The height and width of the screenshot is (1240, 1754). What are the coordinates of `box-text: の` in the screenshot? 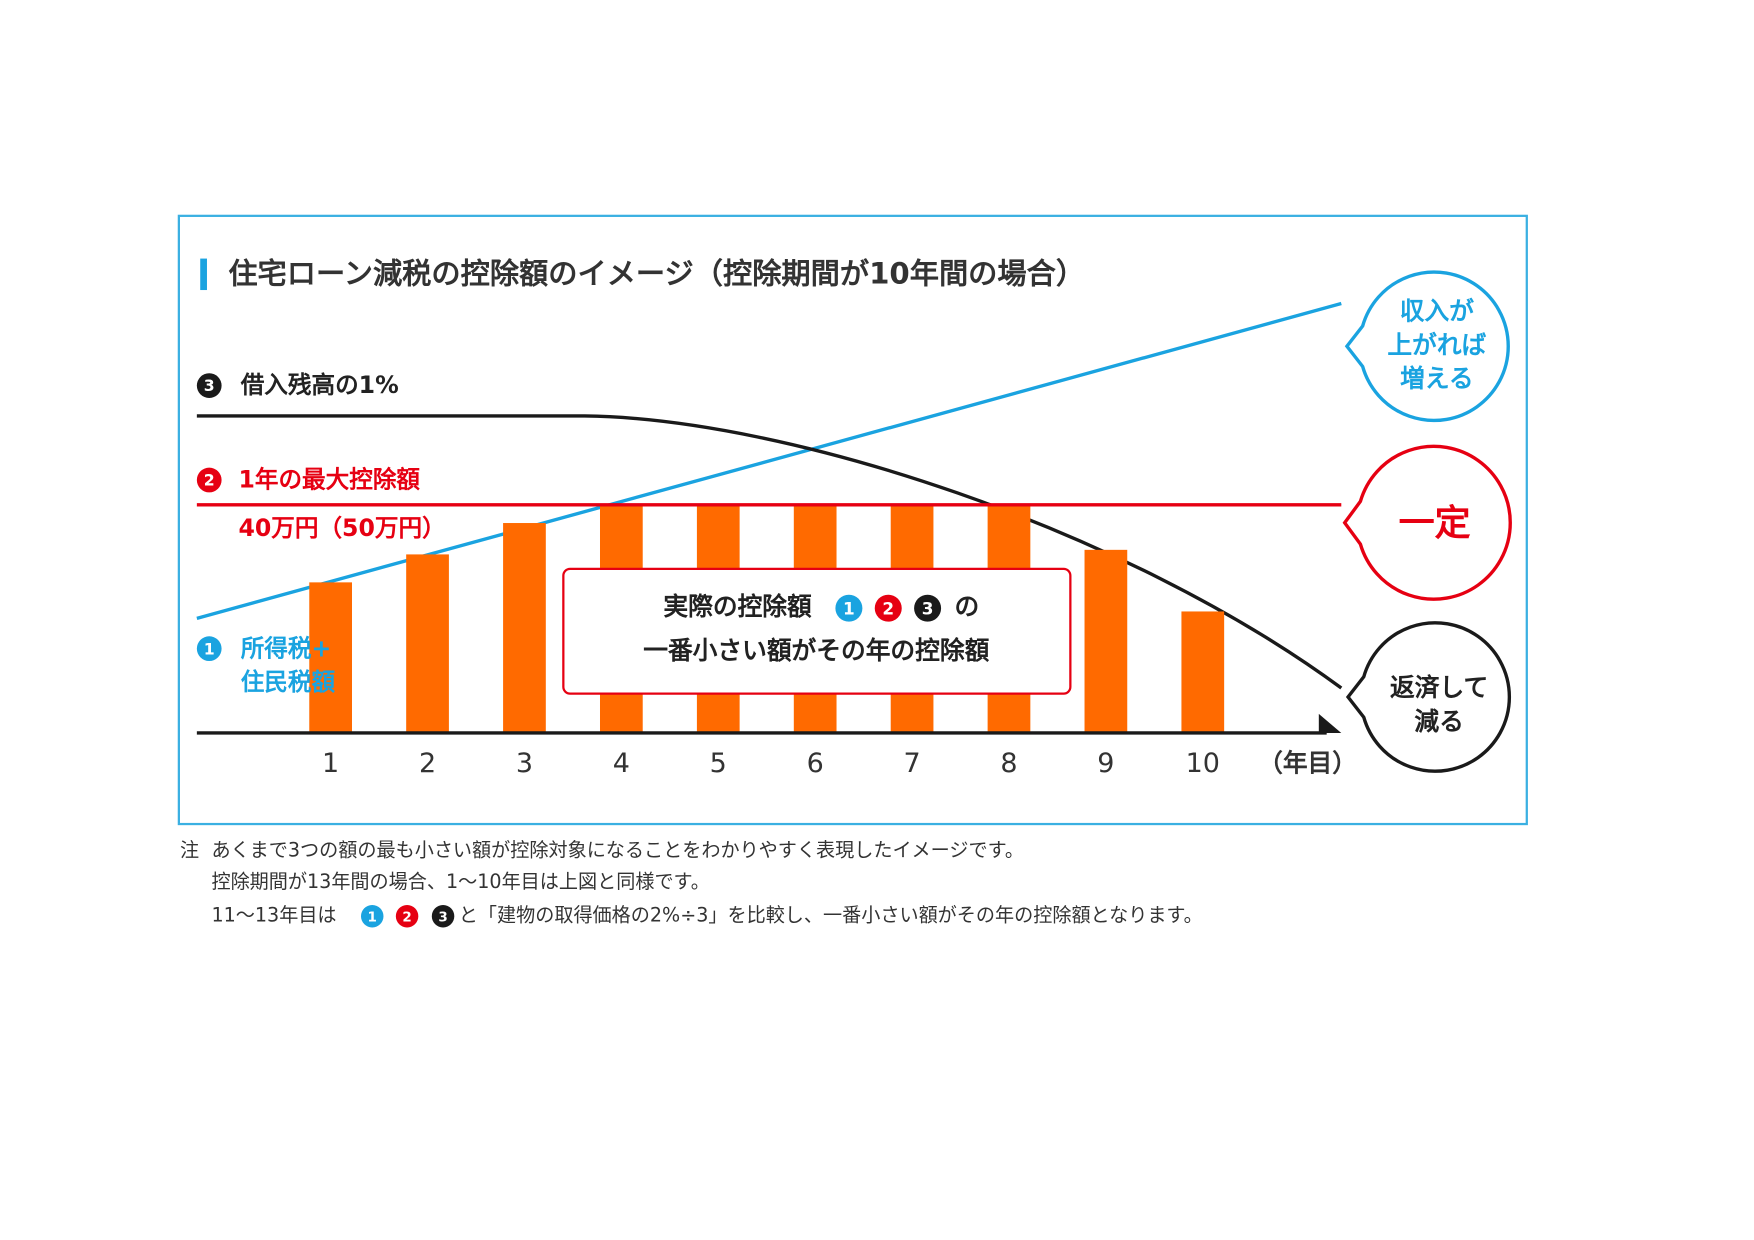 It's located at (967, 606).